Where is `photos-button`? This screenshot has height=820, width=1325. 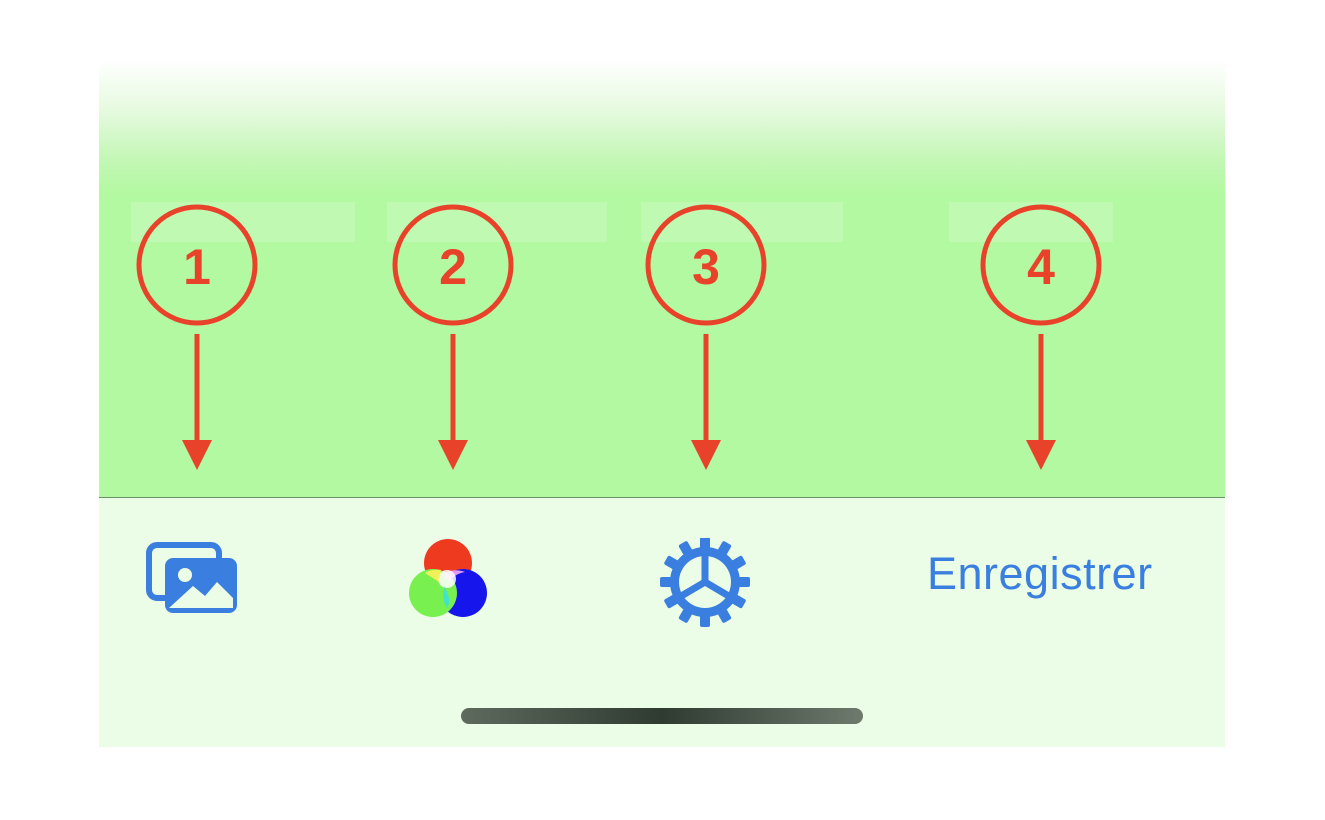 photos-button is located at coordinates (192, 577).